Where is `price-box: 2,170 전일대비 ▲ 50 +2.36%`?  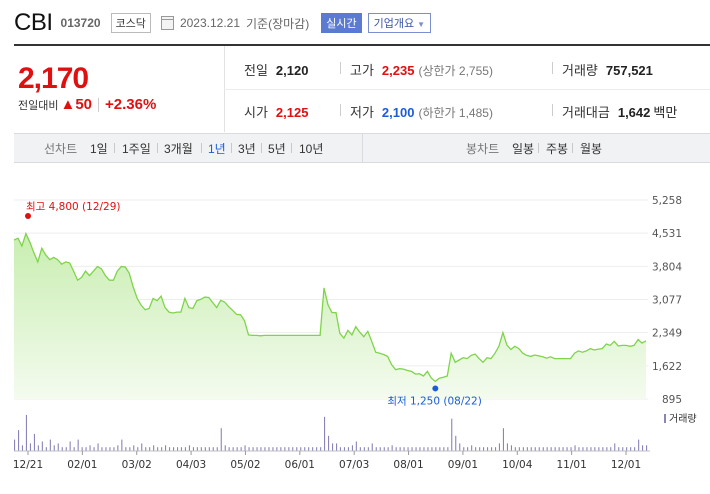
price-box: 2,170 전일대비 ▲ 50 +2.36% is located at coordinates (119, 89).